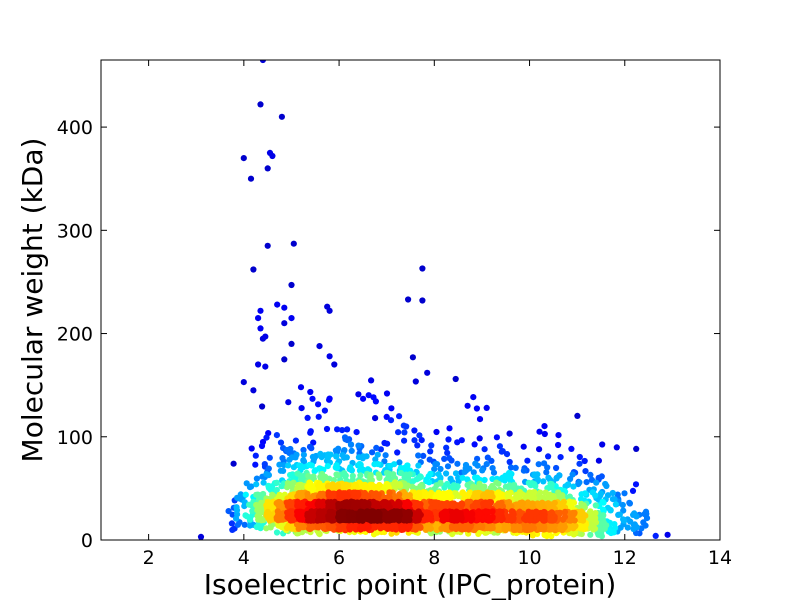 Image resolution: width=800 pixels, height=600 pixels. What do you see at coordinates (32, 300) in the screenshot?
I see `y-axis-label: Molecular weight (kDa)` at bounding box center [32, 300].